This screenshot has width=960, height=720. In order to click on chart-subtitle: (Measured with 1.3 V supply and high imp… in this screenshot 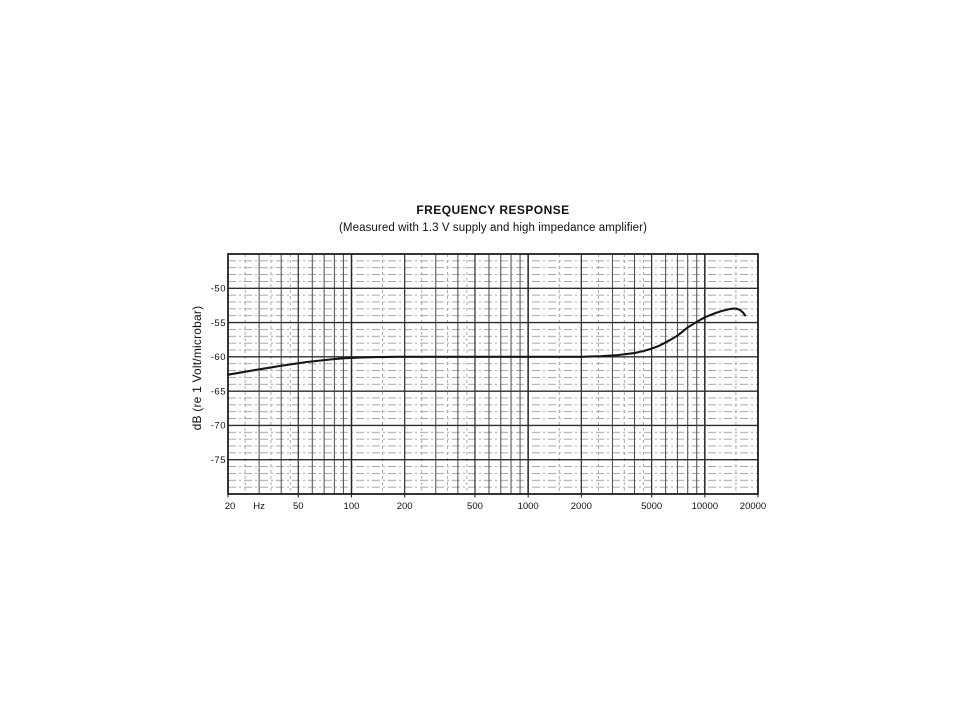, I will do `click(493, 228)`.